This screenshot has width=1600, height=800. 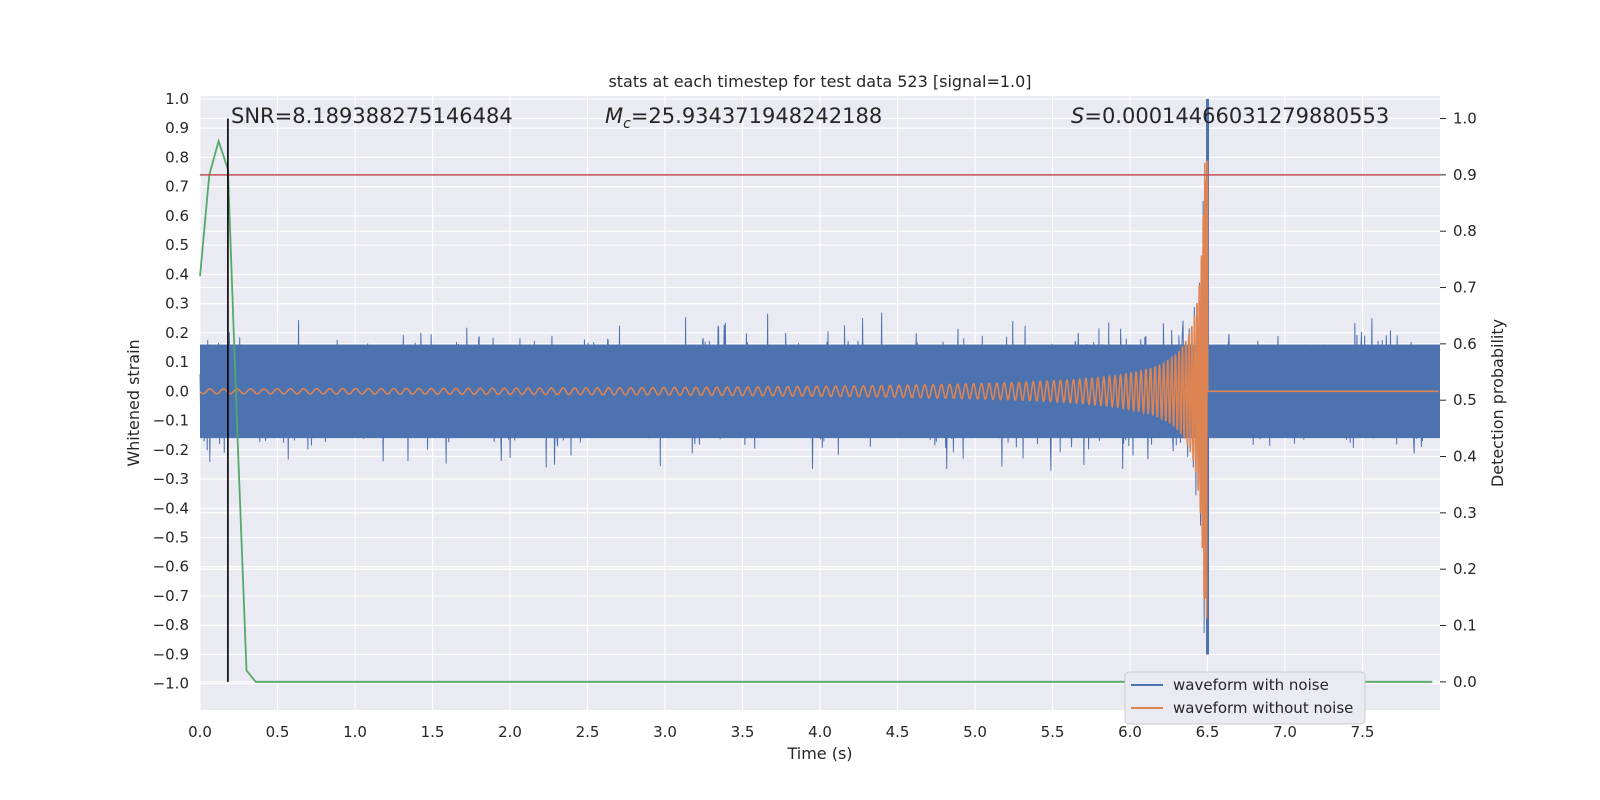 I want to click on y-tick-label: −0.5, so click(x=171, y=537).